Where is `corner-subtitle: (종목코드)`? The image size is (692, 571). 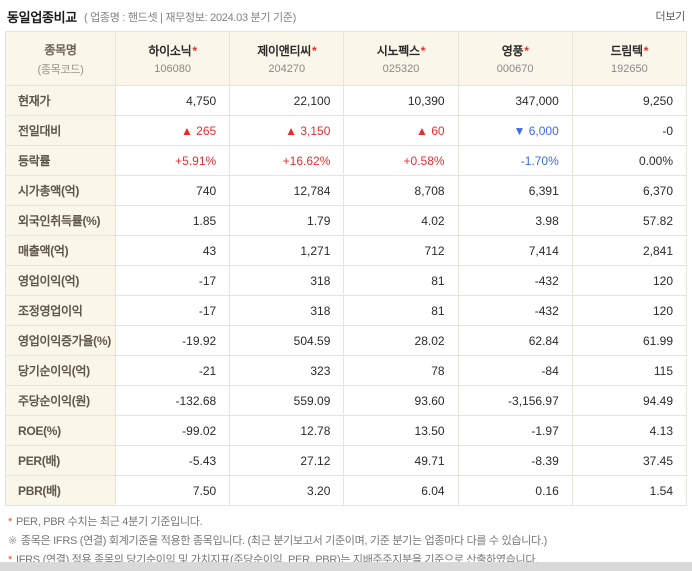
corner-subtitle: (종목코드) is located at coordinates (60, 69).